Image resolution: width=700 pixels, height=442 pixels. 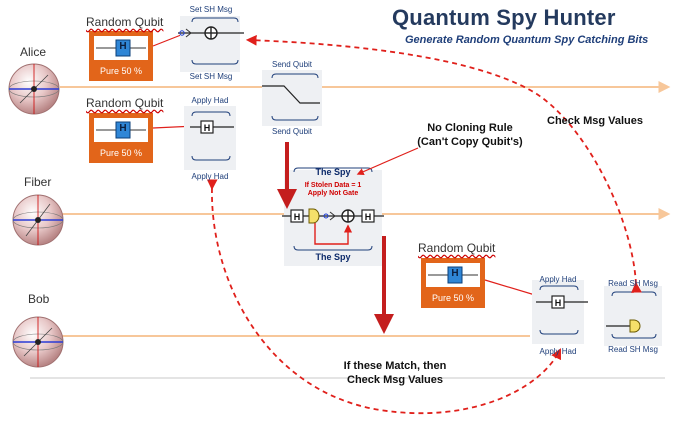 I want to click on alice-bloch-sphere, so click(x=34, y=89).